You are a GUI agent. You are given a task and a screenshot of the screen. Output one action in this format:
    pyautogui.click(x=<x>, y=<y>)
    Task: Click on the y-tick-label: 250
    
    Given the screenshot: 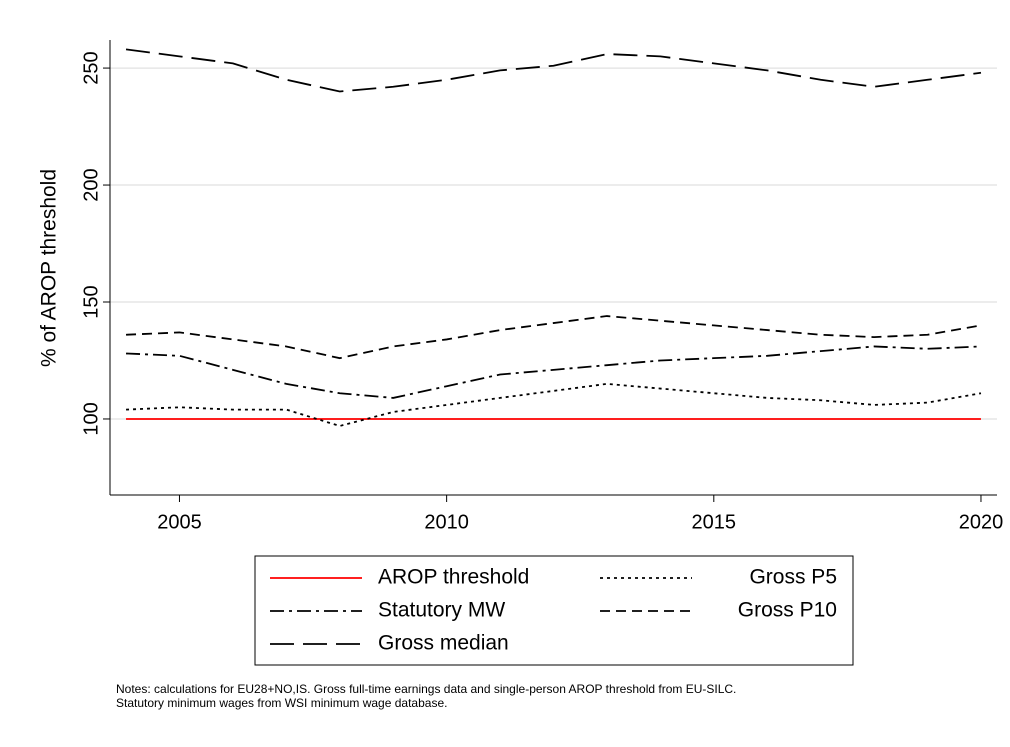 What is the action you would take?
    pyautogui.click(x=91, y=67)
    